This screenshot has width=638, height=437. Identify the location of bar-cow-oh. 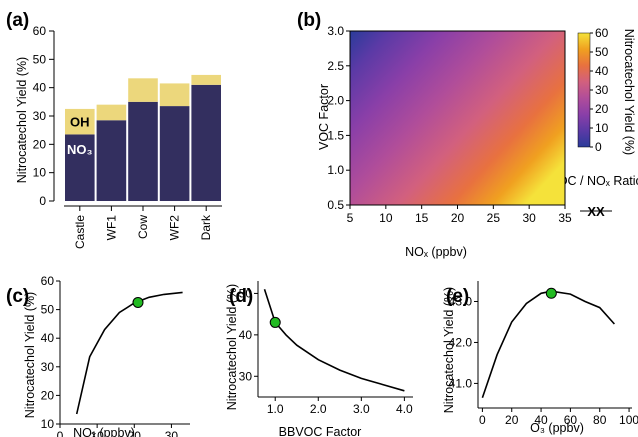
(143, 90).